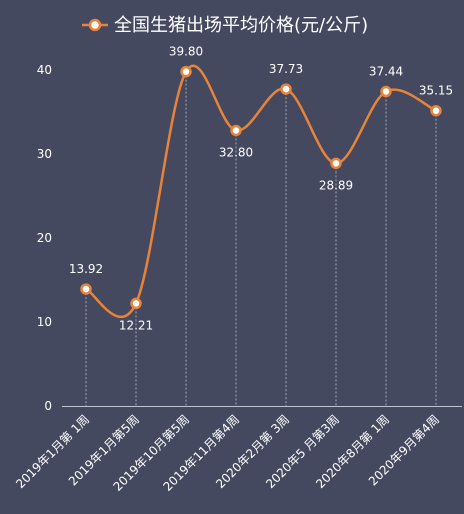  Describe the element at coordinates (286, 69) in the screenshot. I see `data-label: 37.73` at that location.